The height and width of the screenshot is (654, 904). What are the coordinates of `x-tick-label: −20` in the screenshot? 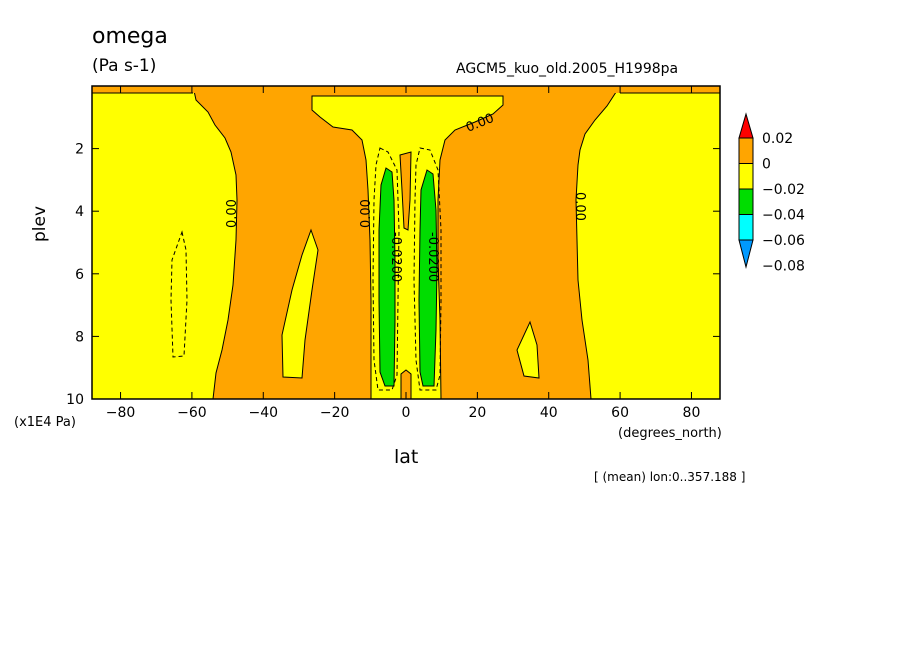 It's located at (335, 413).